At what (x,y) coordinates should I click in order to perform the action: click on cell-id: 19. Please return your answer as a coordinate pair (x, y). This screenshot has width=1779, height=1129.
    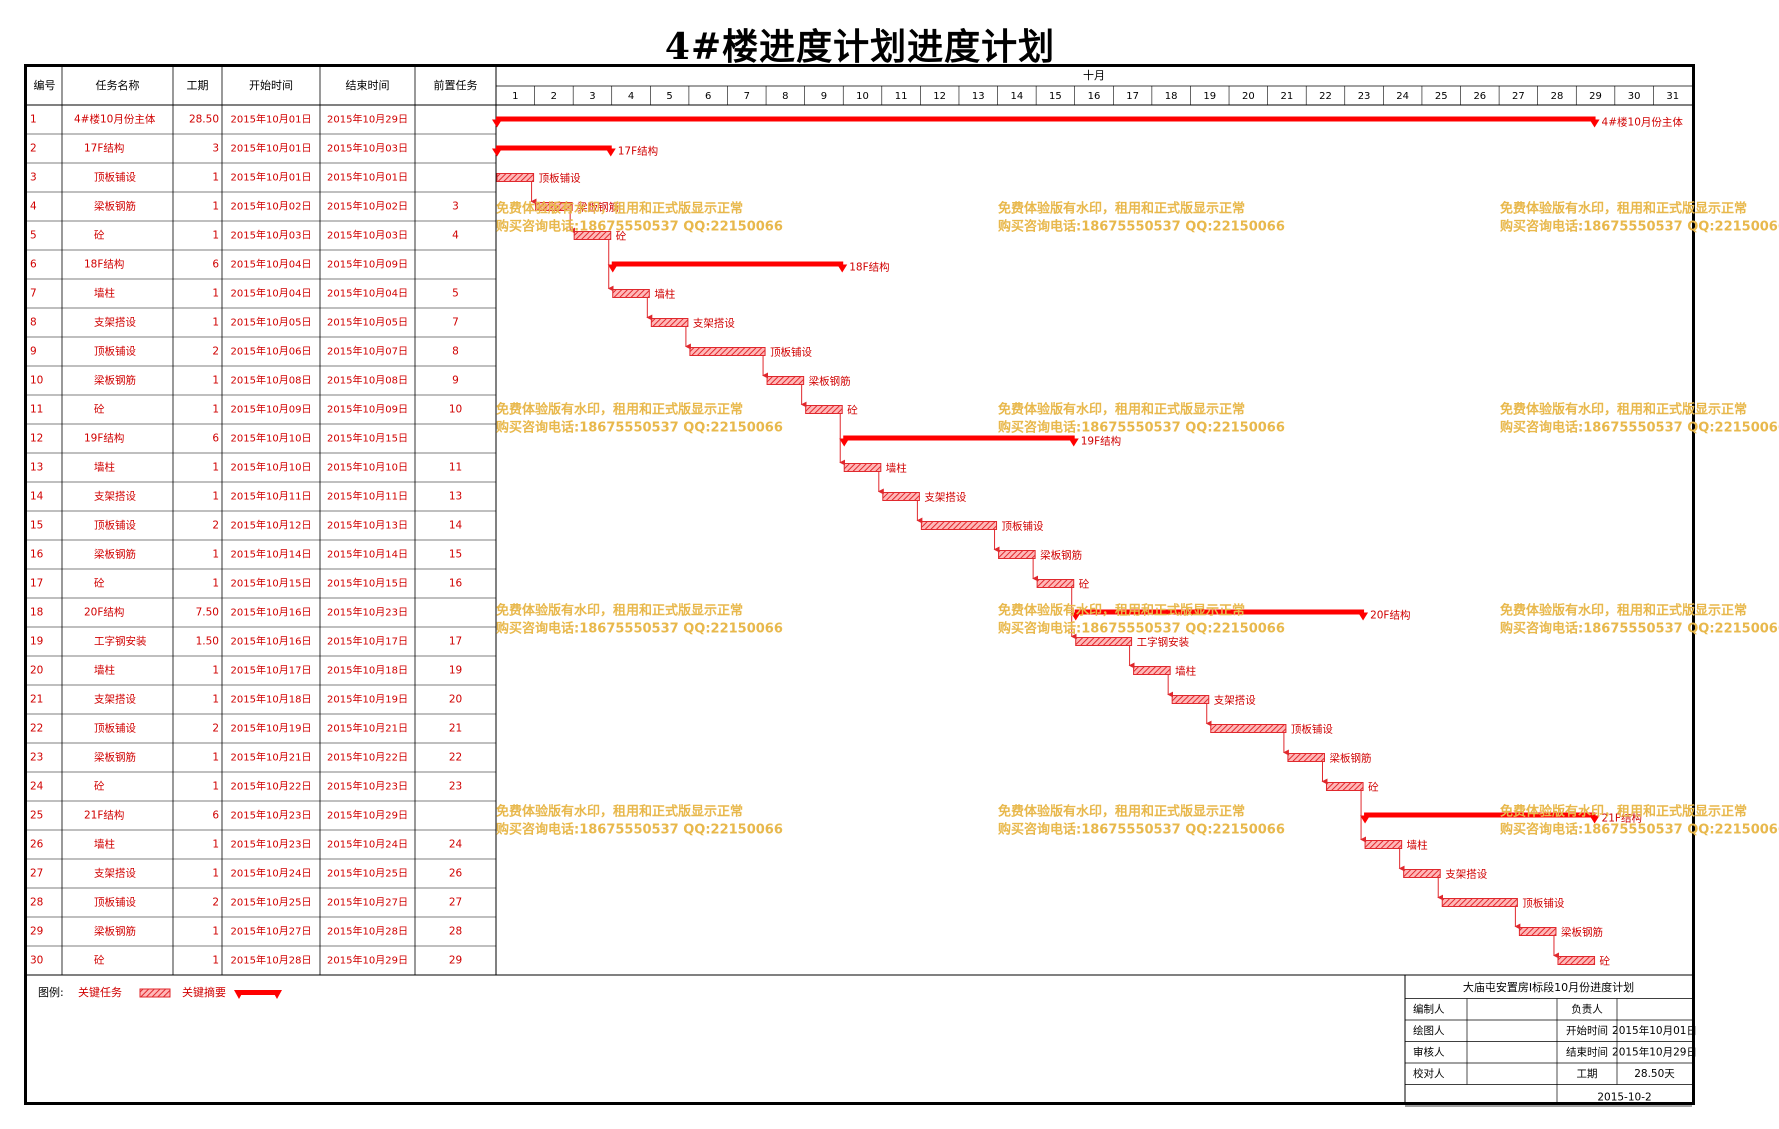
    Looking at the image, I should click on (36, 642).